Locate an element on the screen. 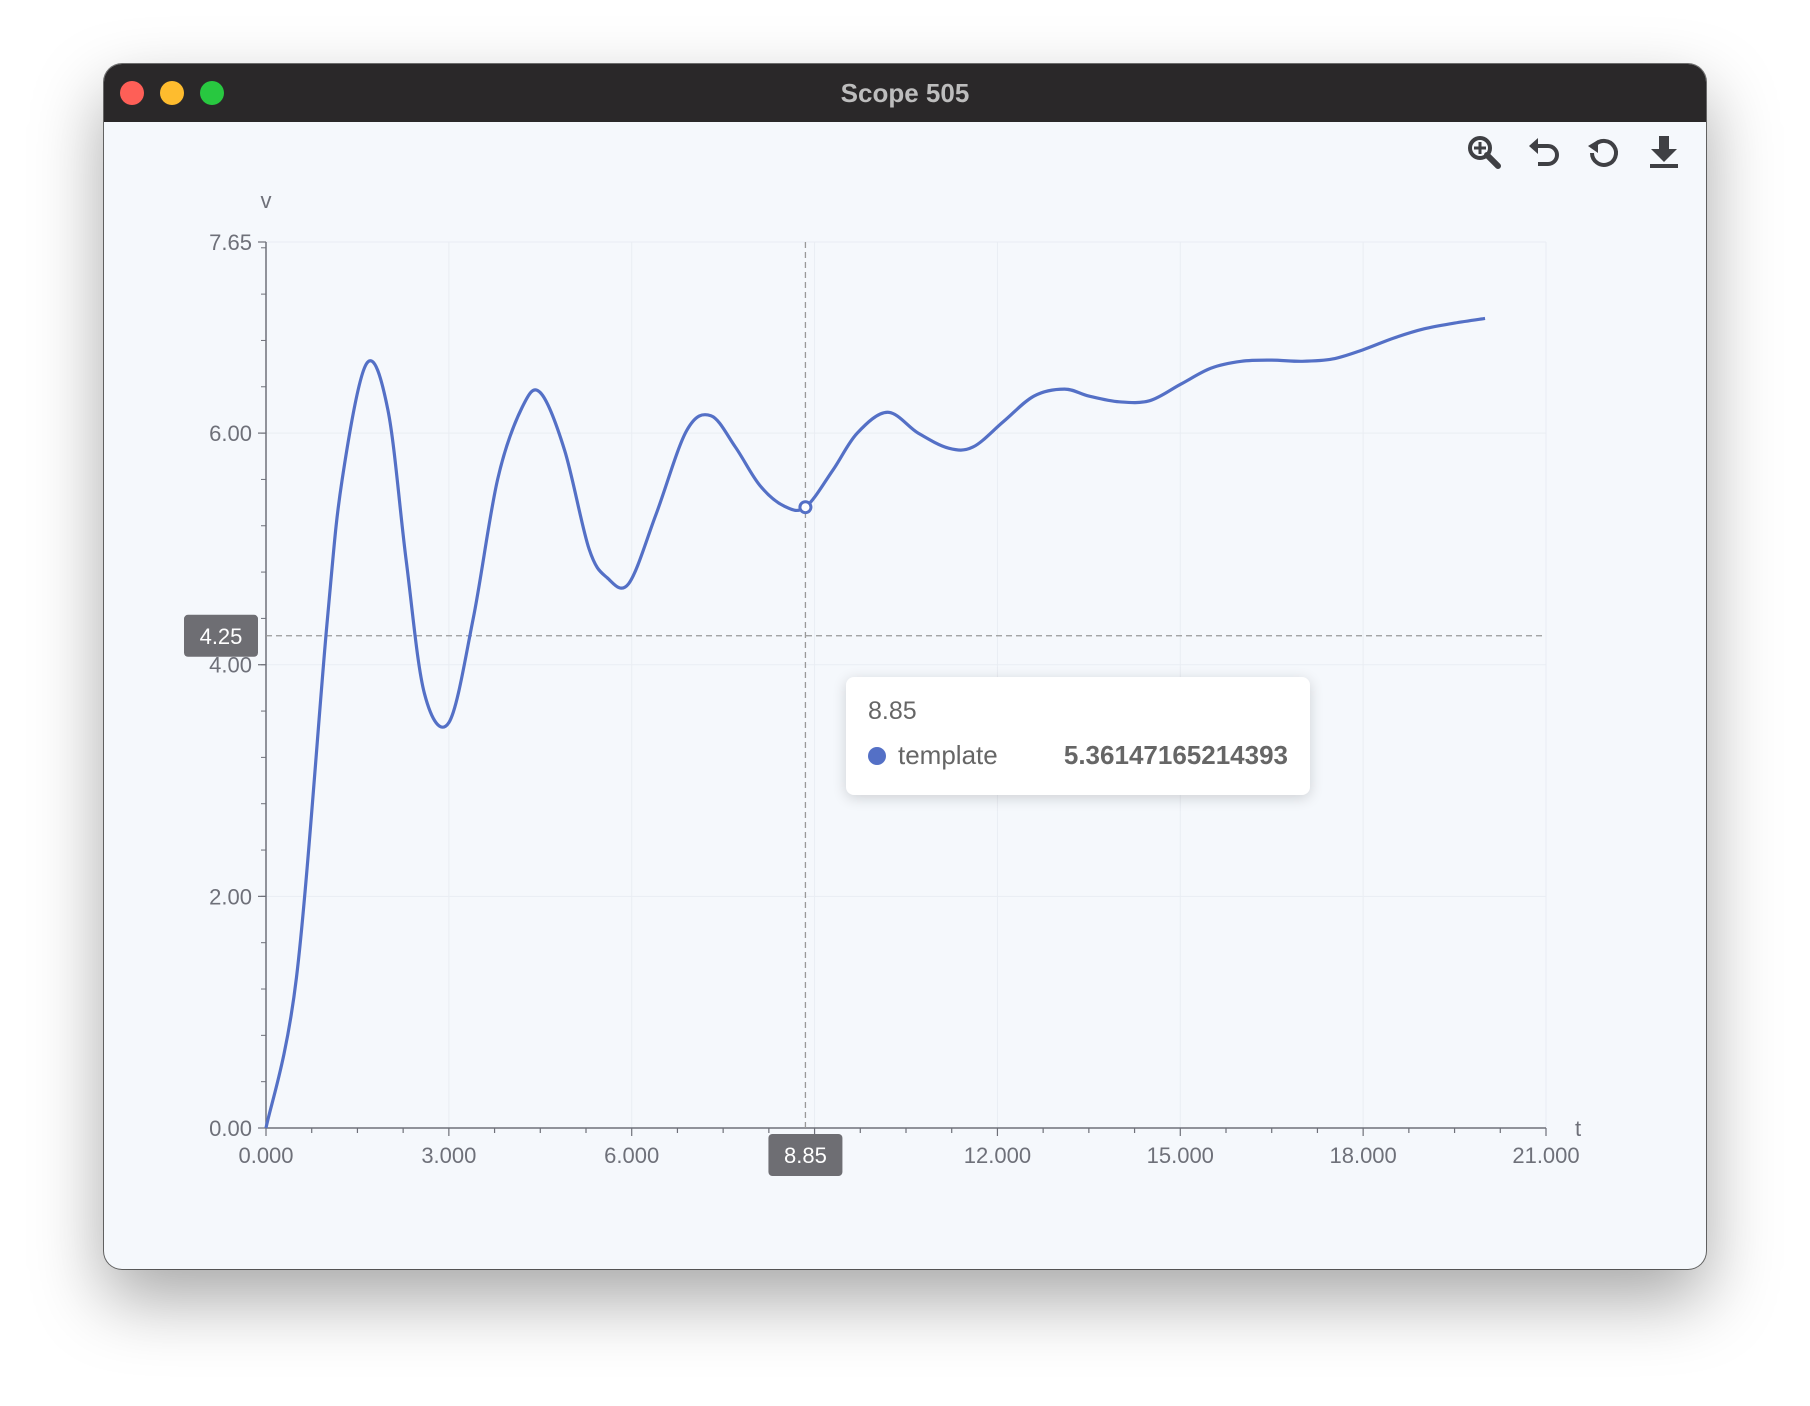 This screenshot has height=1406, width=1810. window-title: Scope 505 is located at coordinates (905, 93).